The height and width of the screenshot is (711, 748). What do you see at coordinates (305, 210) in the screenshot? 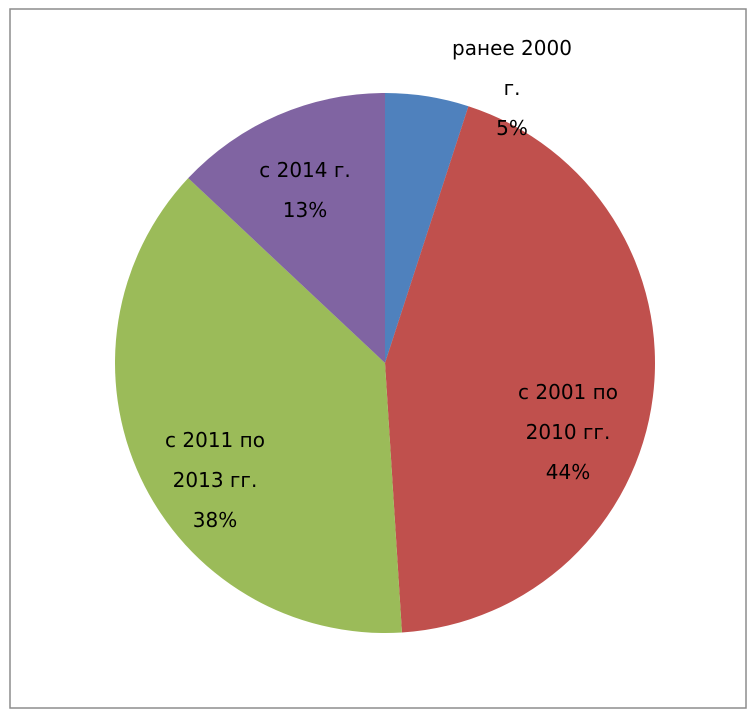
I see `value-label: 13%` at bounding box center [305, 210].